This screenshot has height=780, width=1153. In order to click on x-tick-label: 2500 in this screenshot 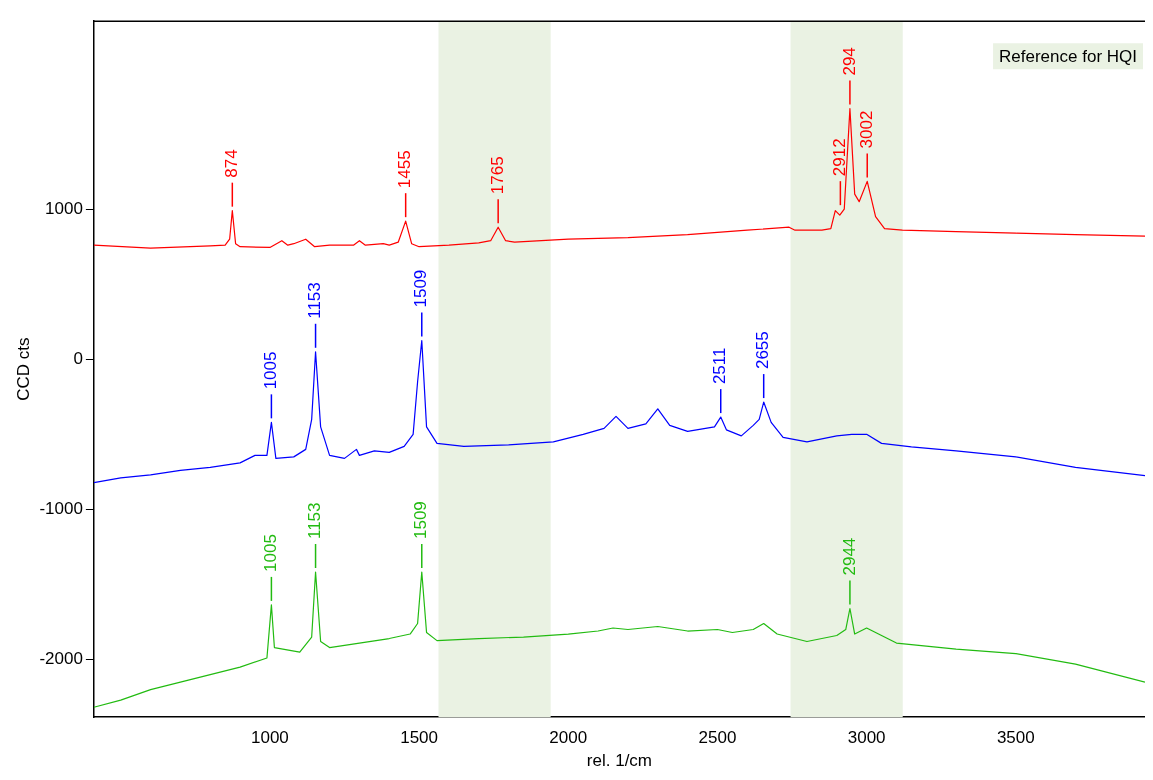, I will do `click(717, 738)`.